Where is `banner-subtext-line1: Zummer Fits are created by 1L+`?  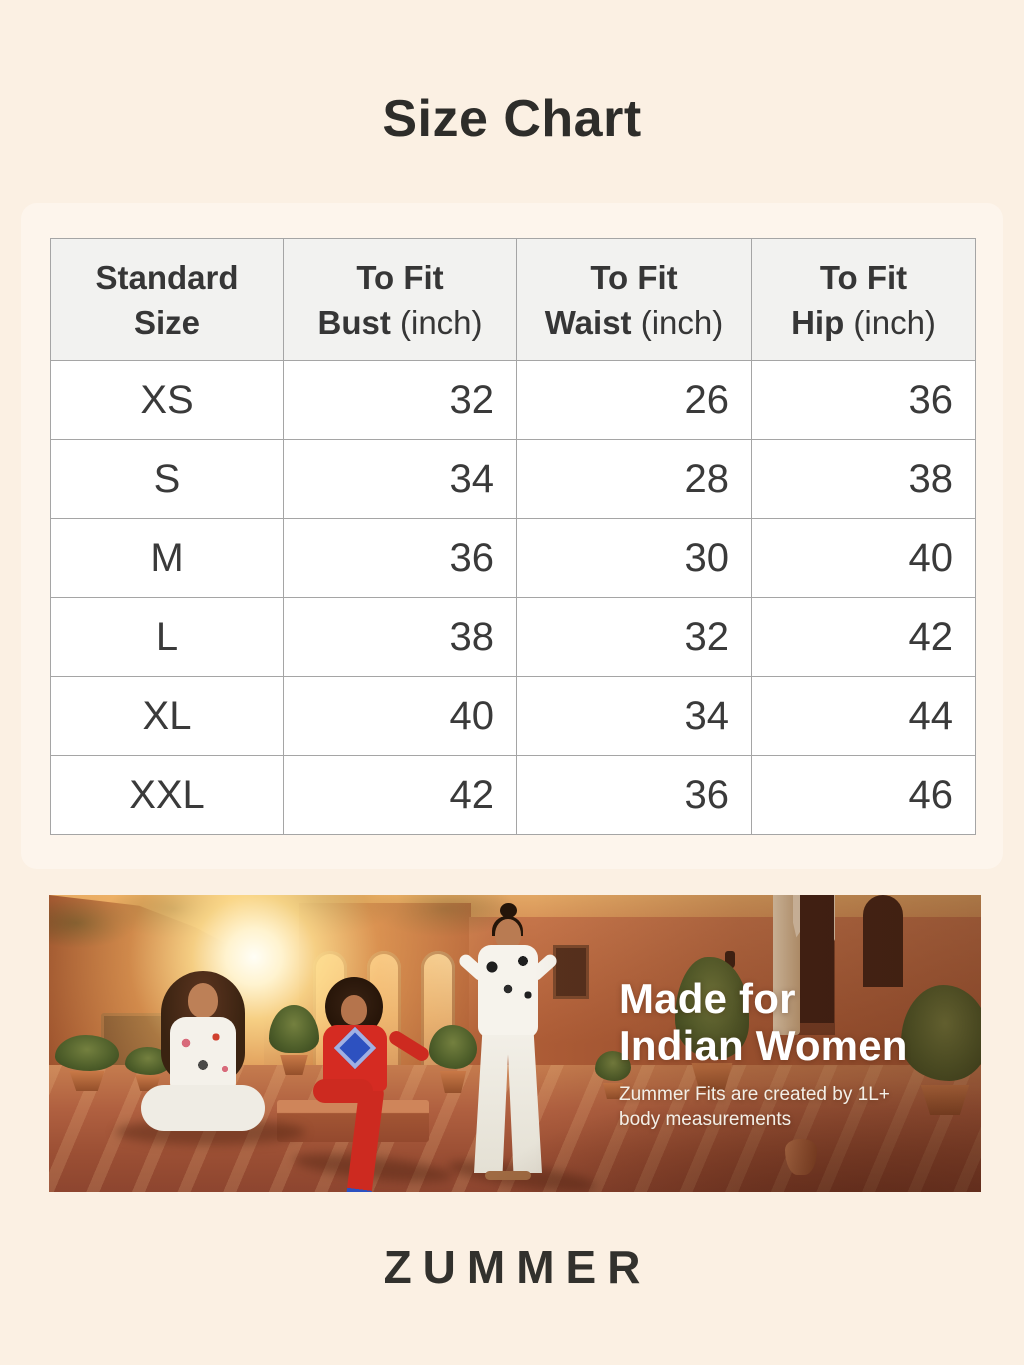
banner-subtext-line1: Zummer Fits are created by 1L+ is located at coordinates (754, 1094).